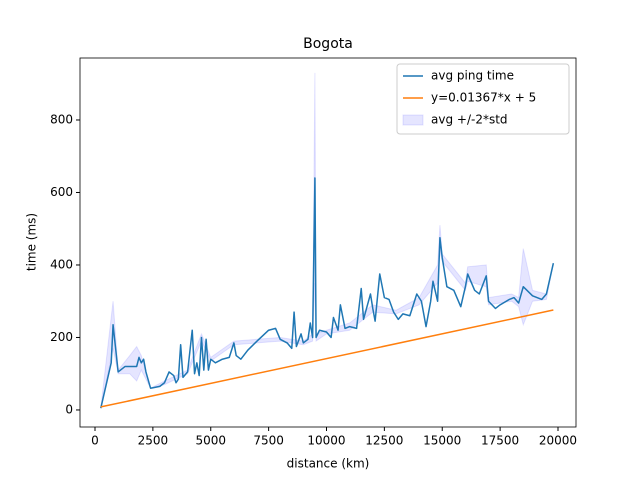 Image resolution: width=640 pixels, height=480 pixels. What do you see at coordinates (153, 441) in the screenshot?
I see `x-tick-label: 2500` at bounding box center [153, 441].